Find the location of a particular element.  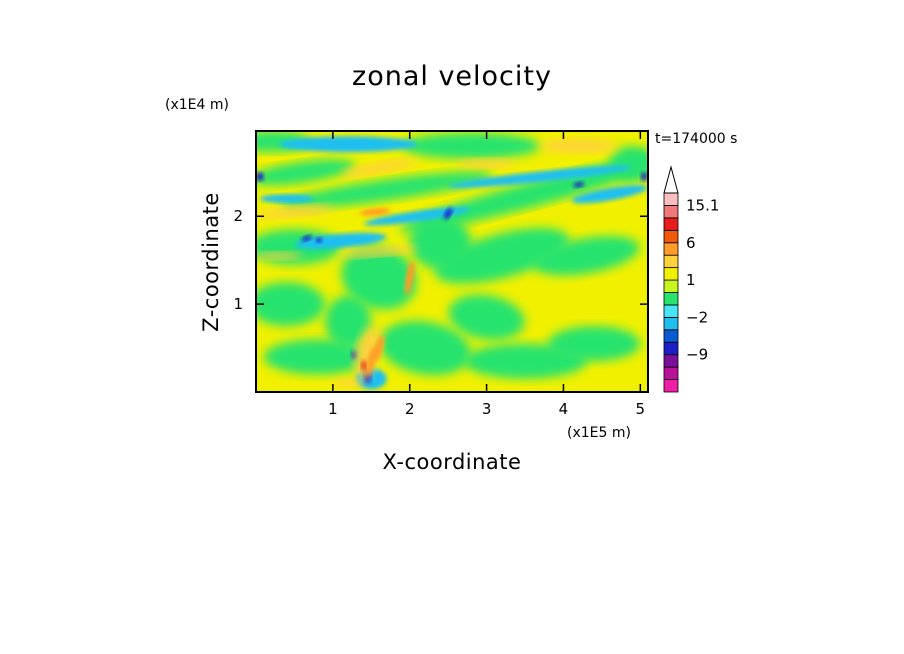

x-tick-label: 5 is located at coordinates (641, 409).